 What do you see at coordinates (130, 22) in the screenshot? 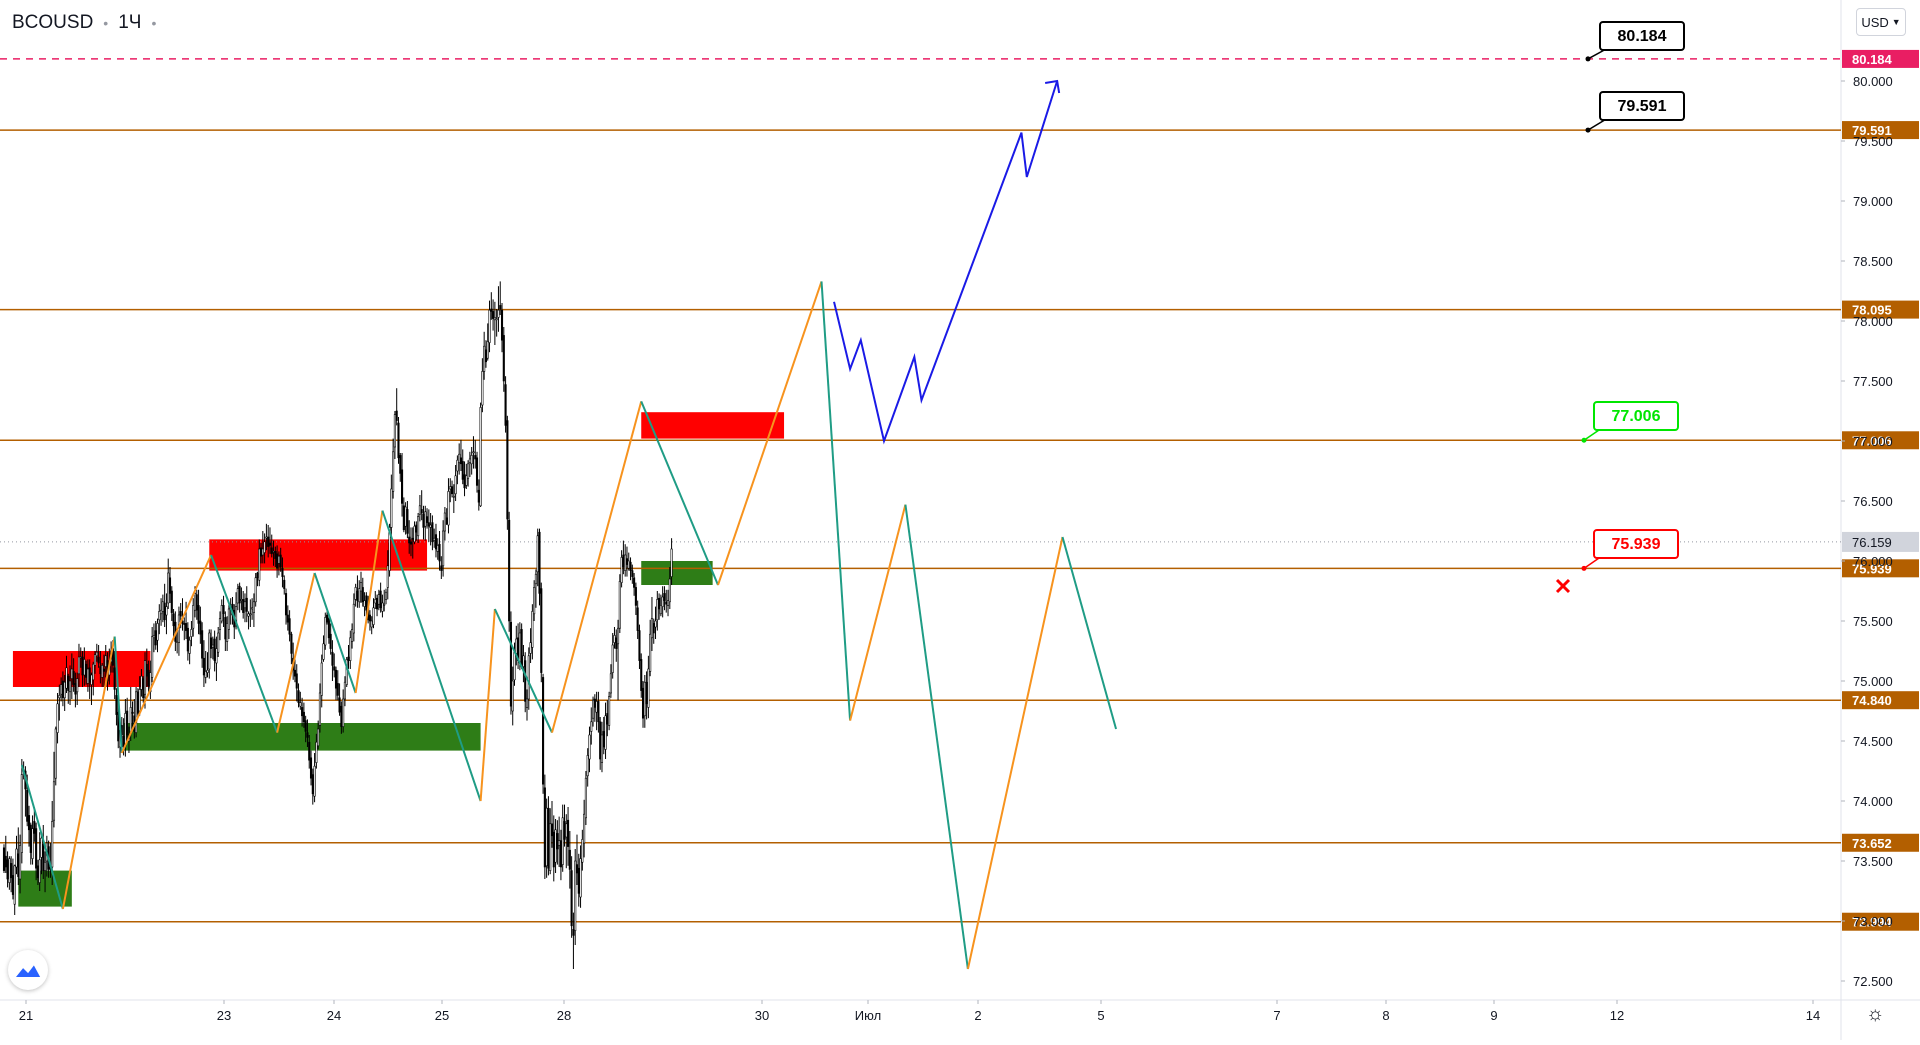
I see `interval-label: 1Ч` at bounding box center [130, 22].